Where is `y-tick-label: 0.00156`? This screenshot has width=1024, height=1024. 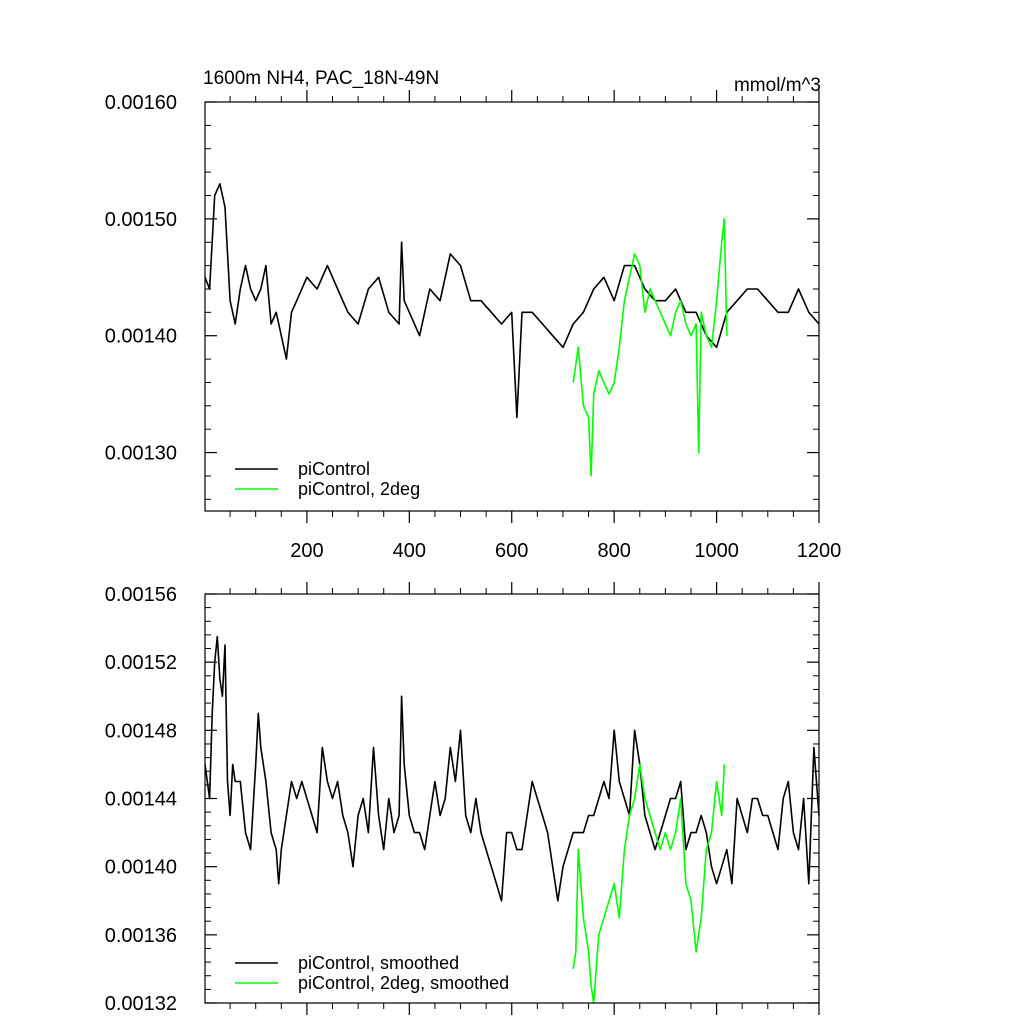
y-tick-label: 0.00156 is located at coordinates (141, 595).